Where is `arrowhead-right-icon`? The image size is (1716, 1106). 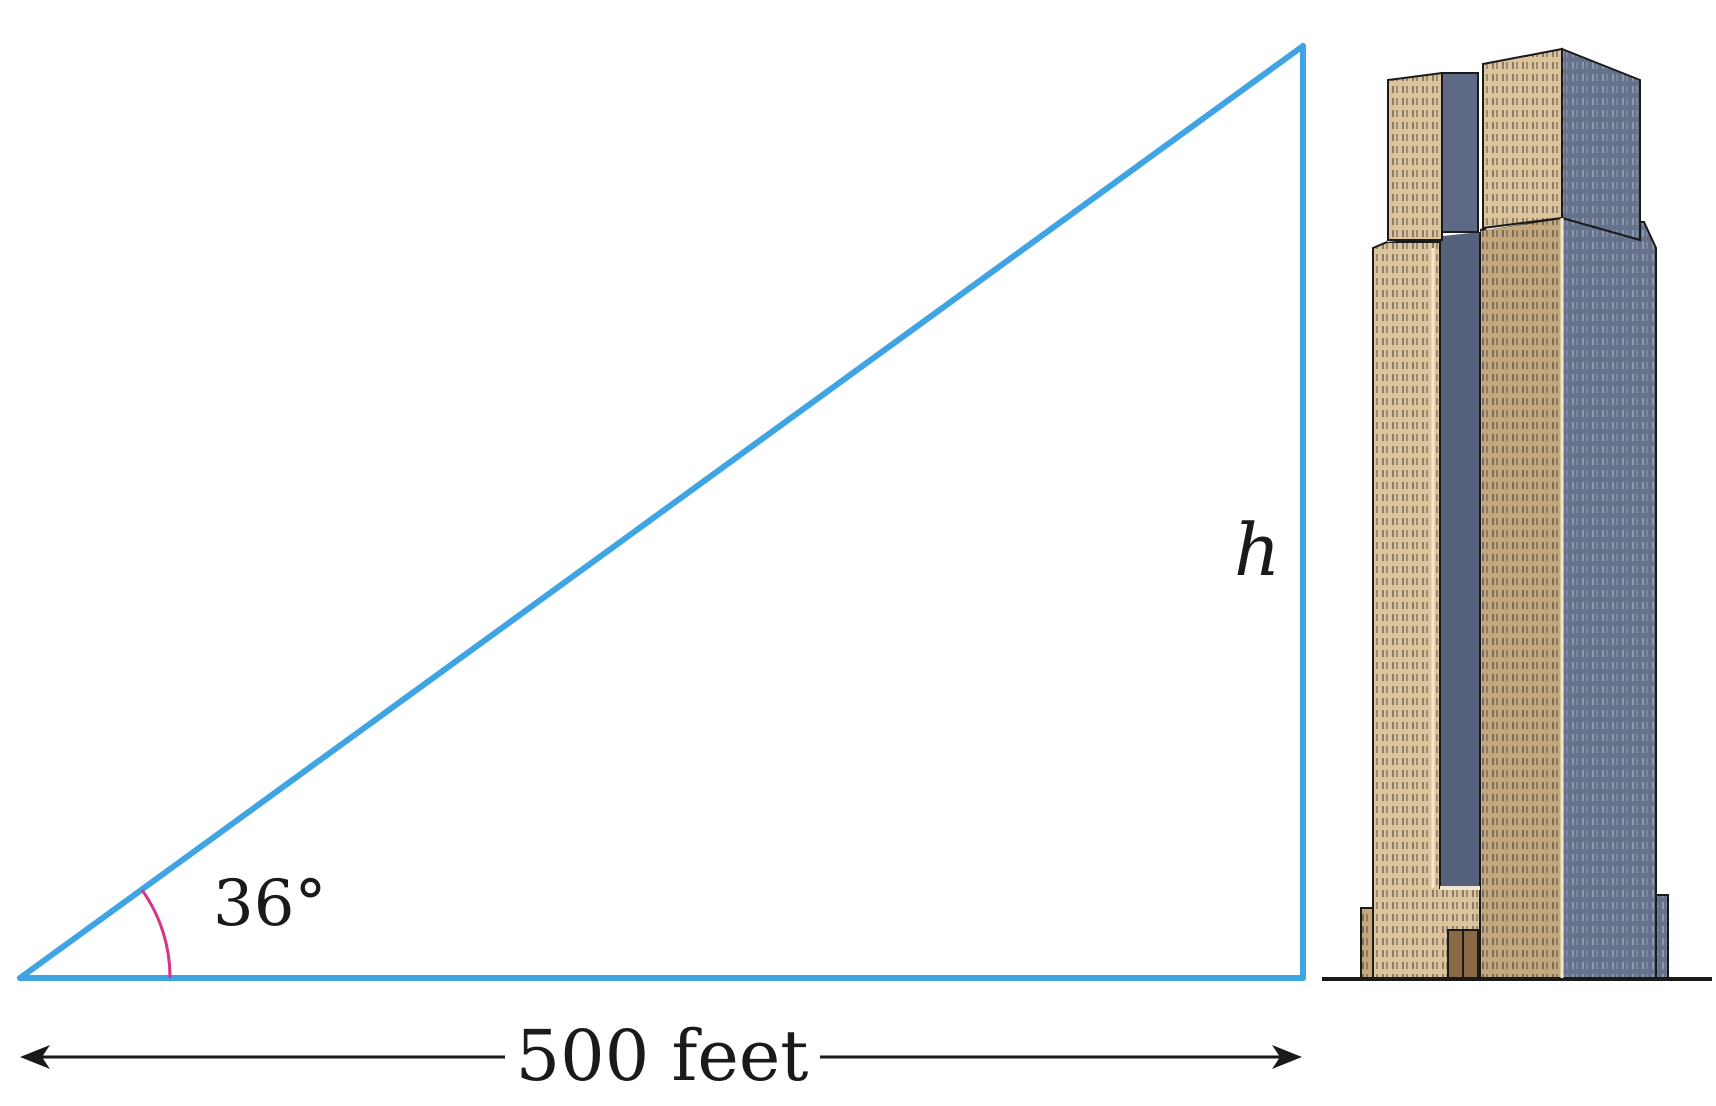
arrowhead-right-icon is located at coordinates (1287, 1057).